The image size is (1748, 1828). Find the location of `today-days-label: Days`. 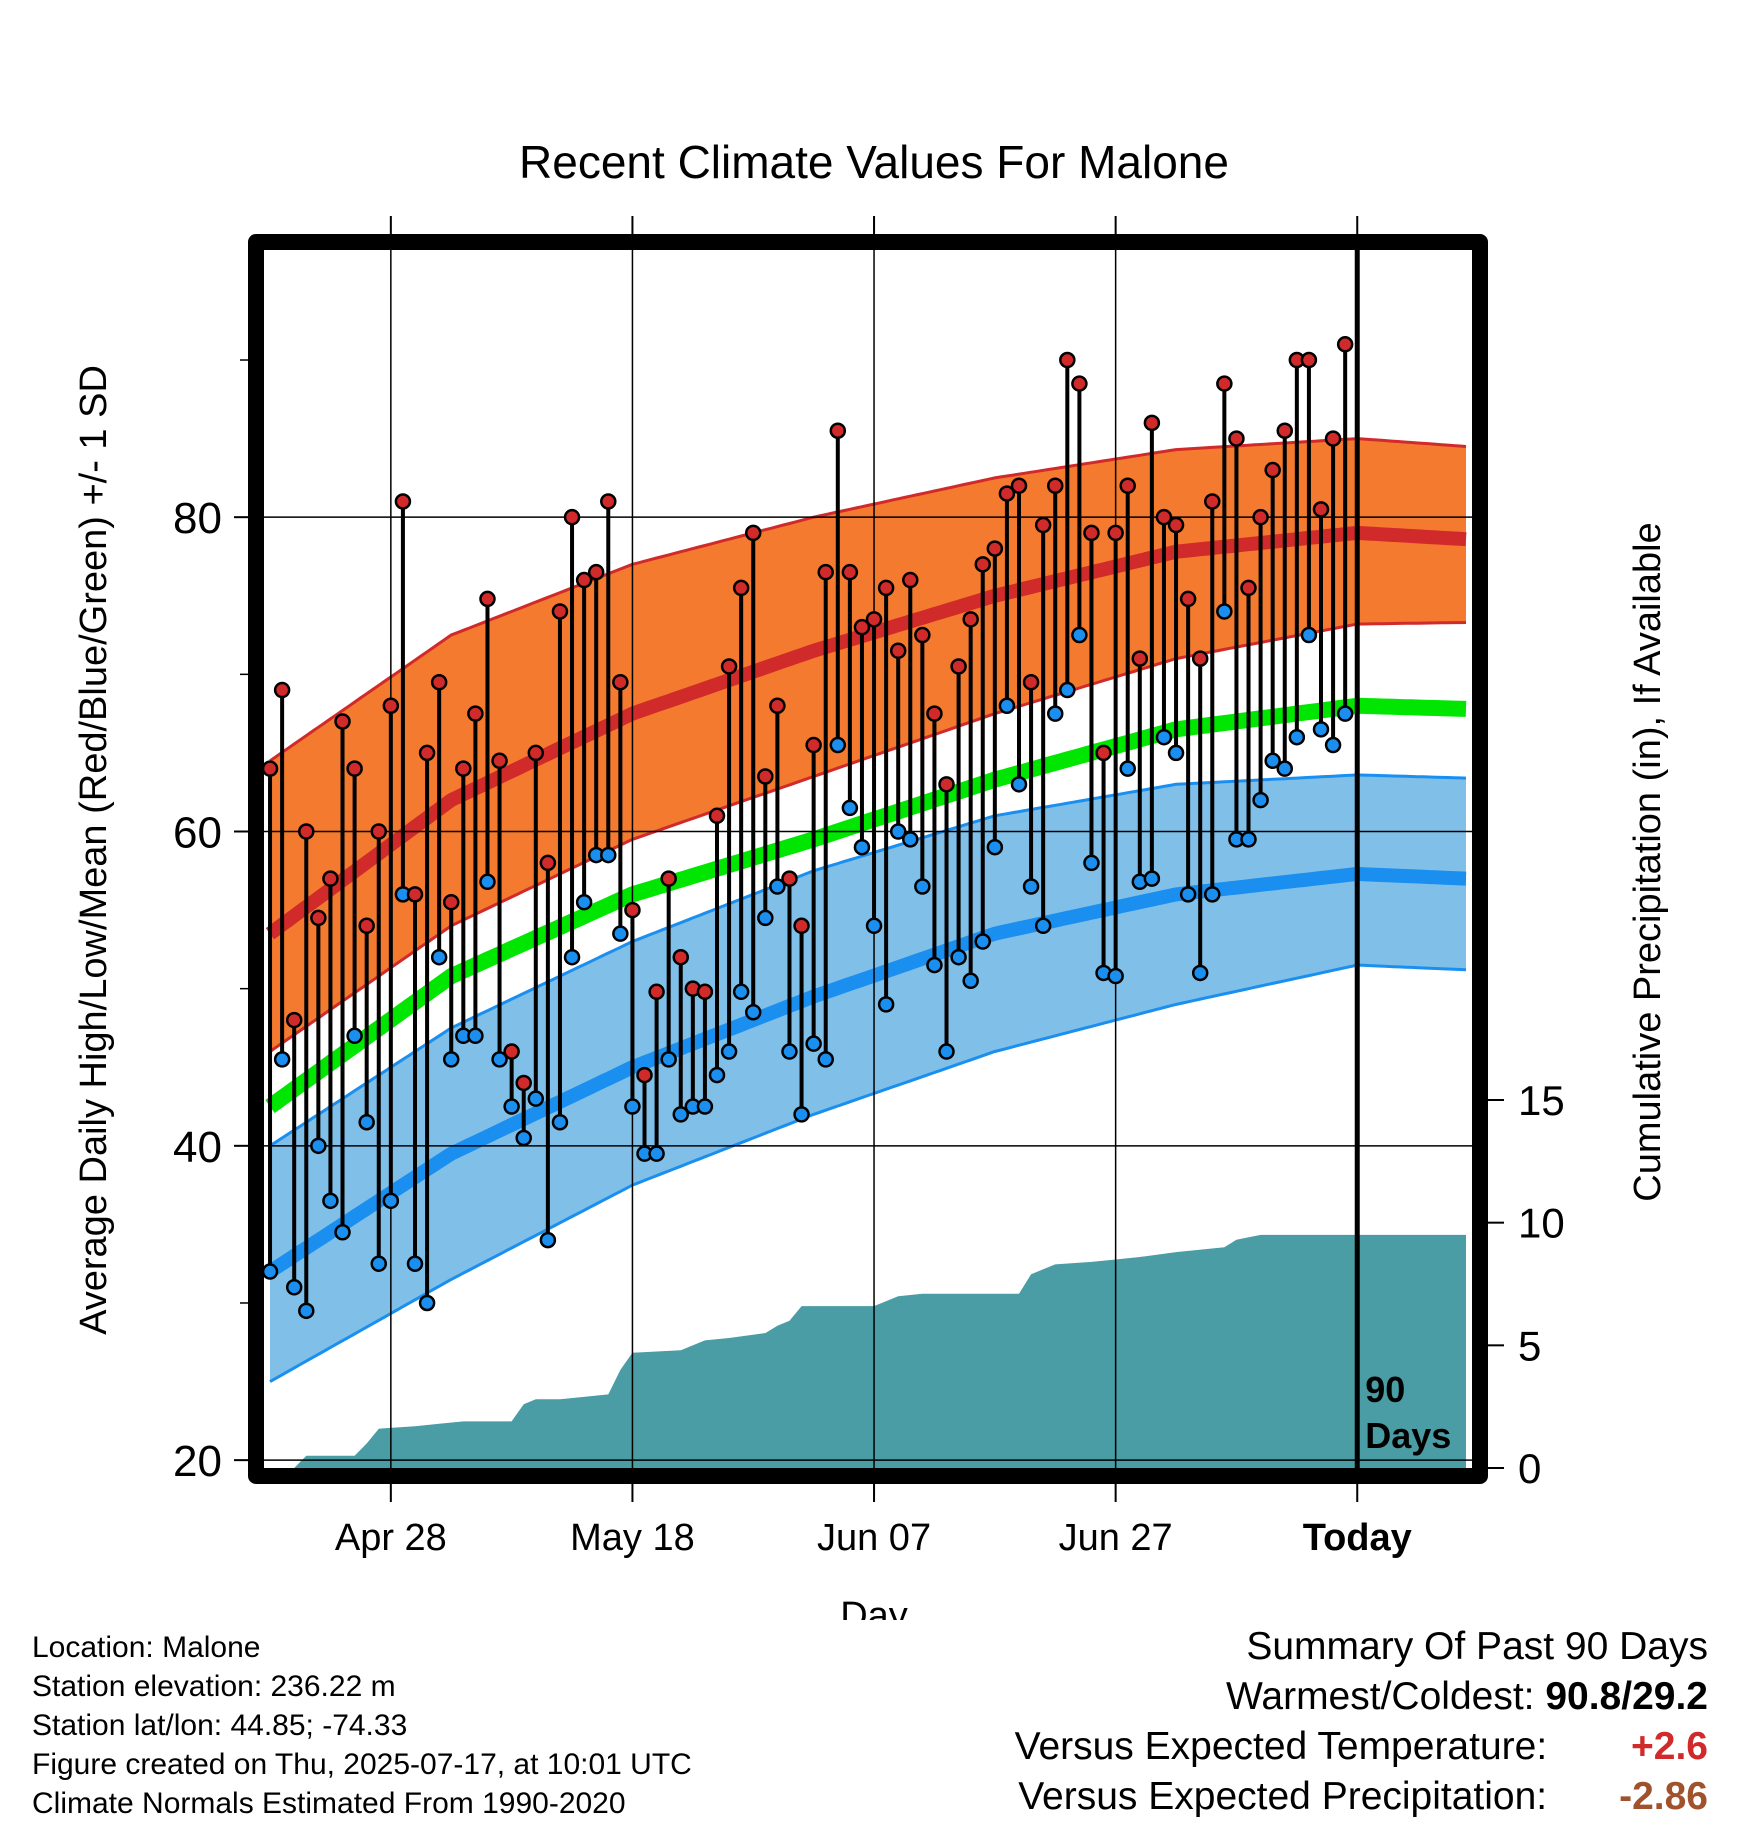

today-days-label: Days is located at coordinates (1408, 1435).